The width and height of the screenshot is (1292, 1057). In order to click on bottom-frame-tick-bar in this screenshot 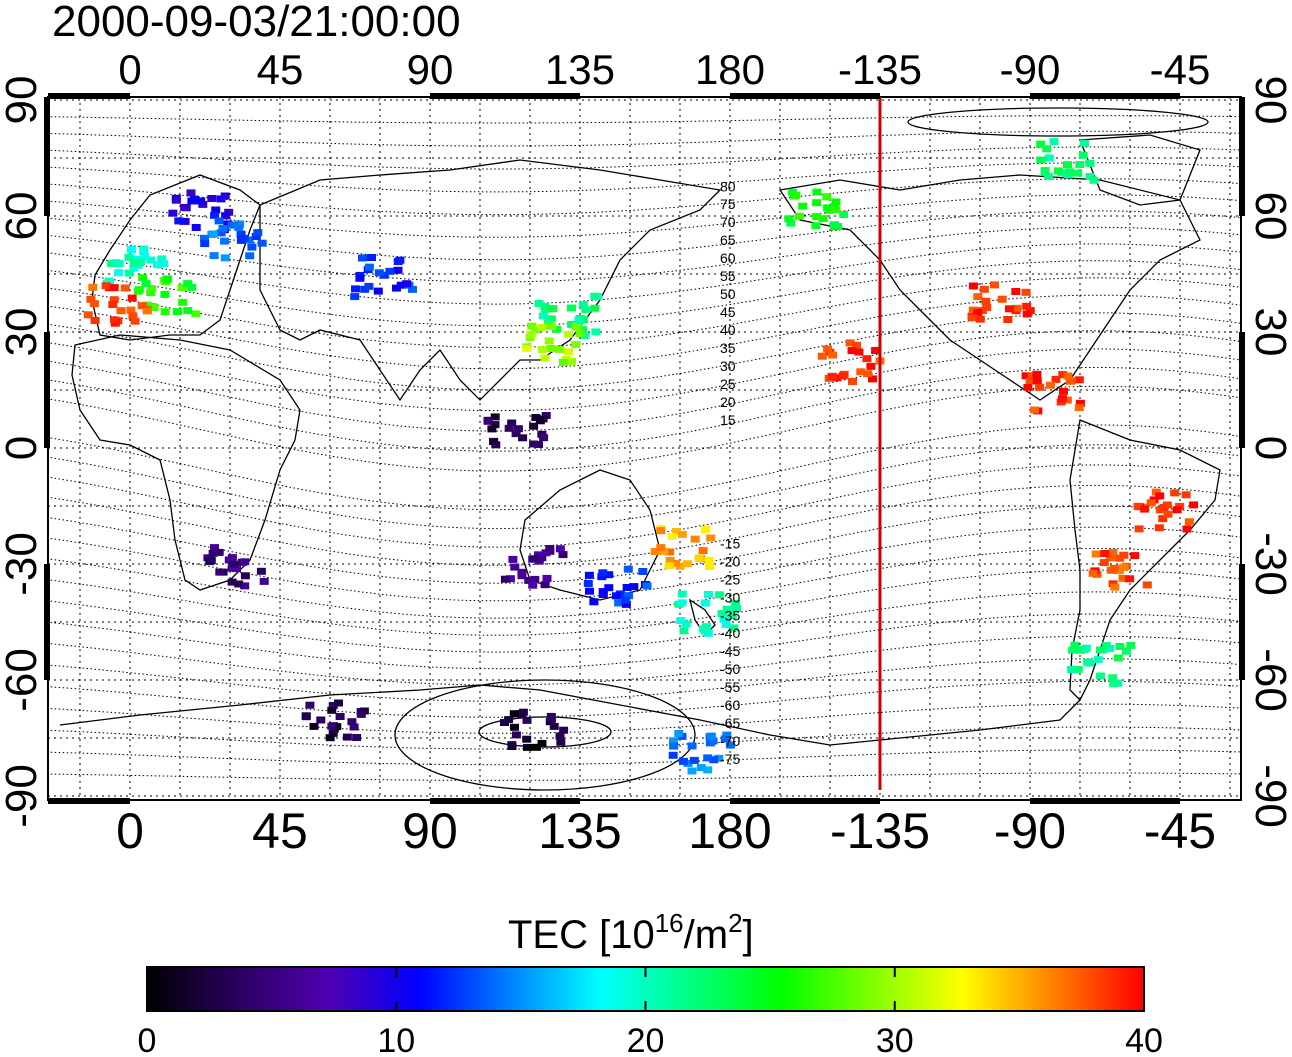, I will do `click(89, 801)`.